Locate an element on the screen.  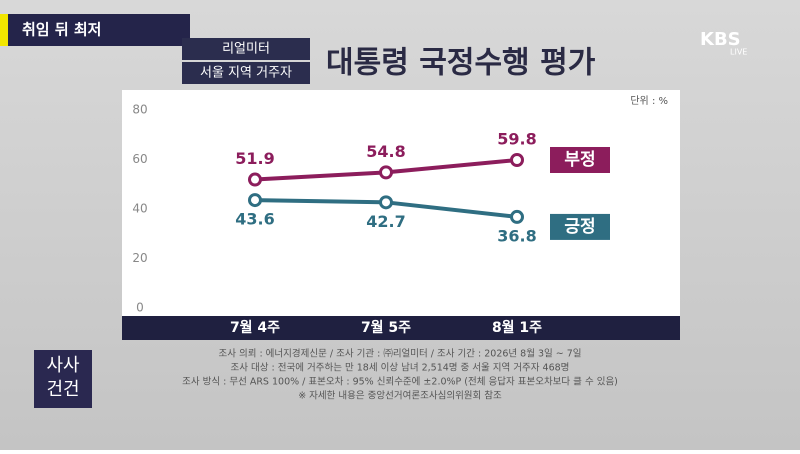
program-logo is located at coordinates (63, 379).